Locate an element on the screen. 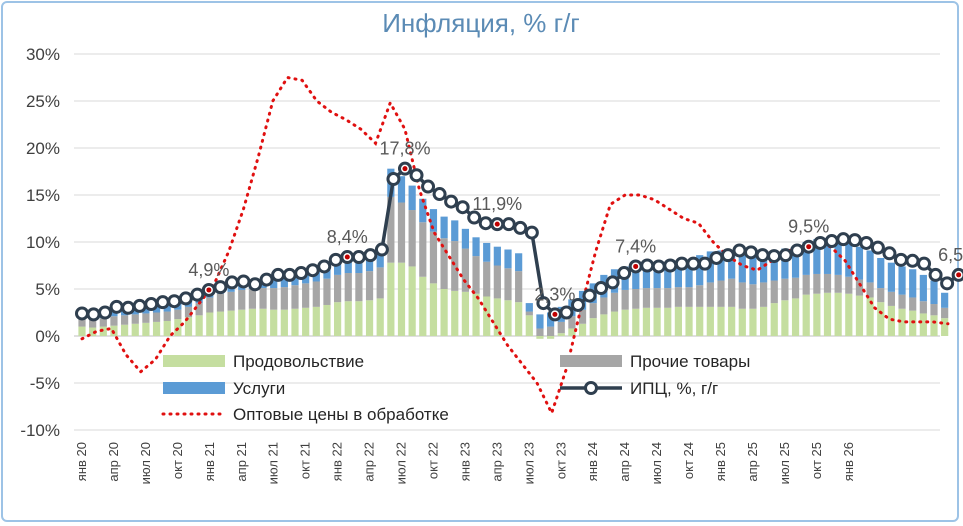 This screenshot has height=526, width=963. cpi-data-label: 7,4% is located at coordinates (635, 246).